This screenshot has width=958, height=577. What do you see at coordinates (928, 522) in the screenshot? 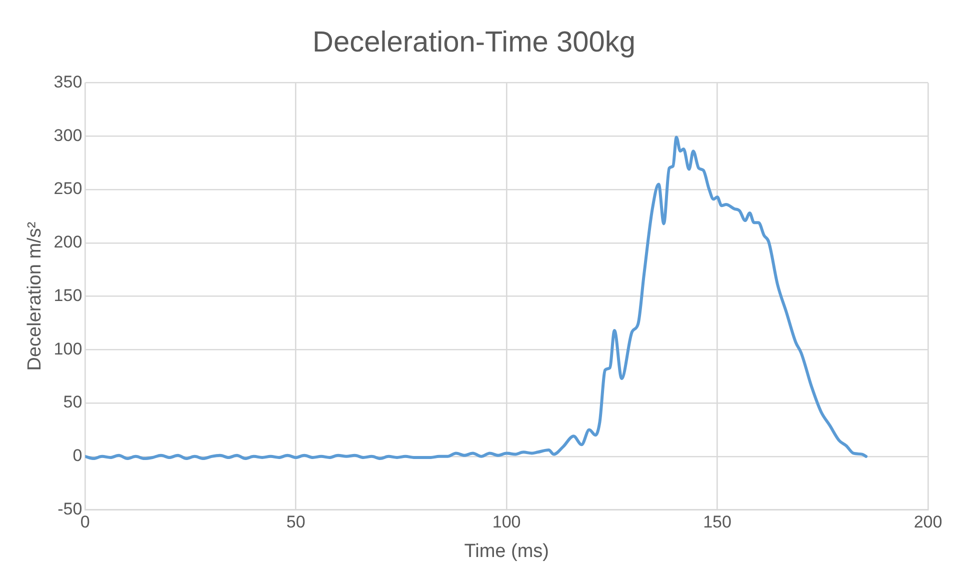
I see `x-tick-label: 200` at bounding box center [928, 522].